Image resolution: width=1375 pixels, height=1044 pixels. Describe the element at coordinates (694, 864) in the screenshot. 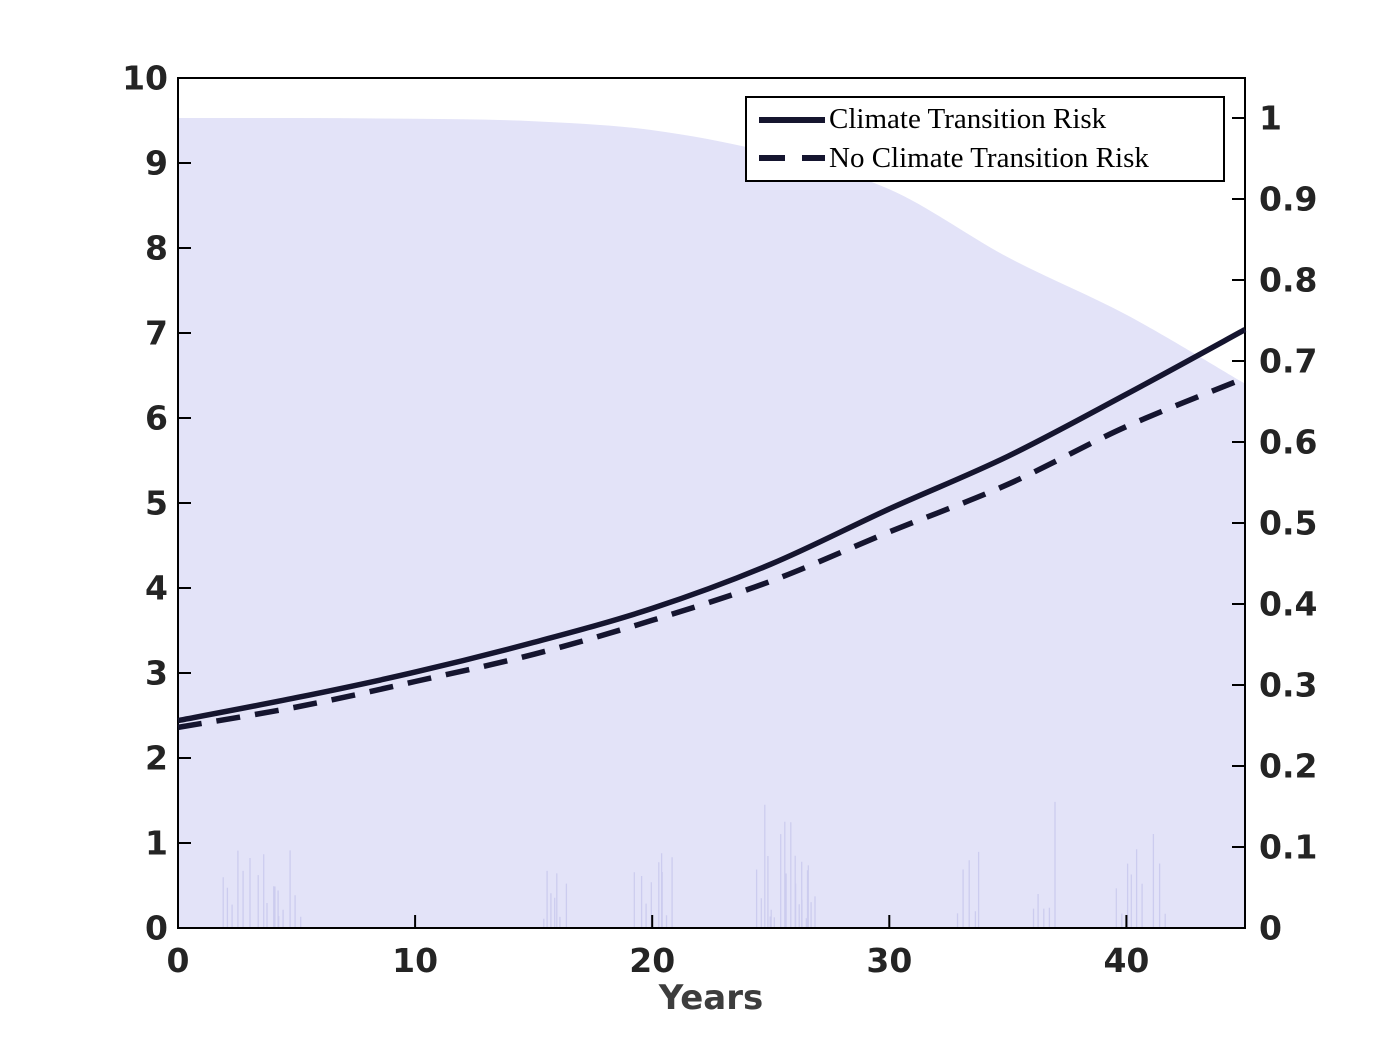

I see `area-streak-texture` at that location.